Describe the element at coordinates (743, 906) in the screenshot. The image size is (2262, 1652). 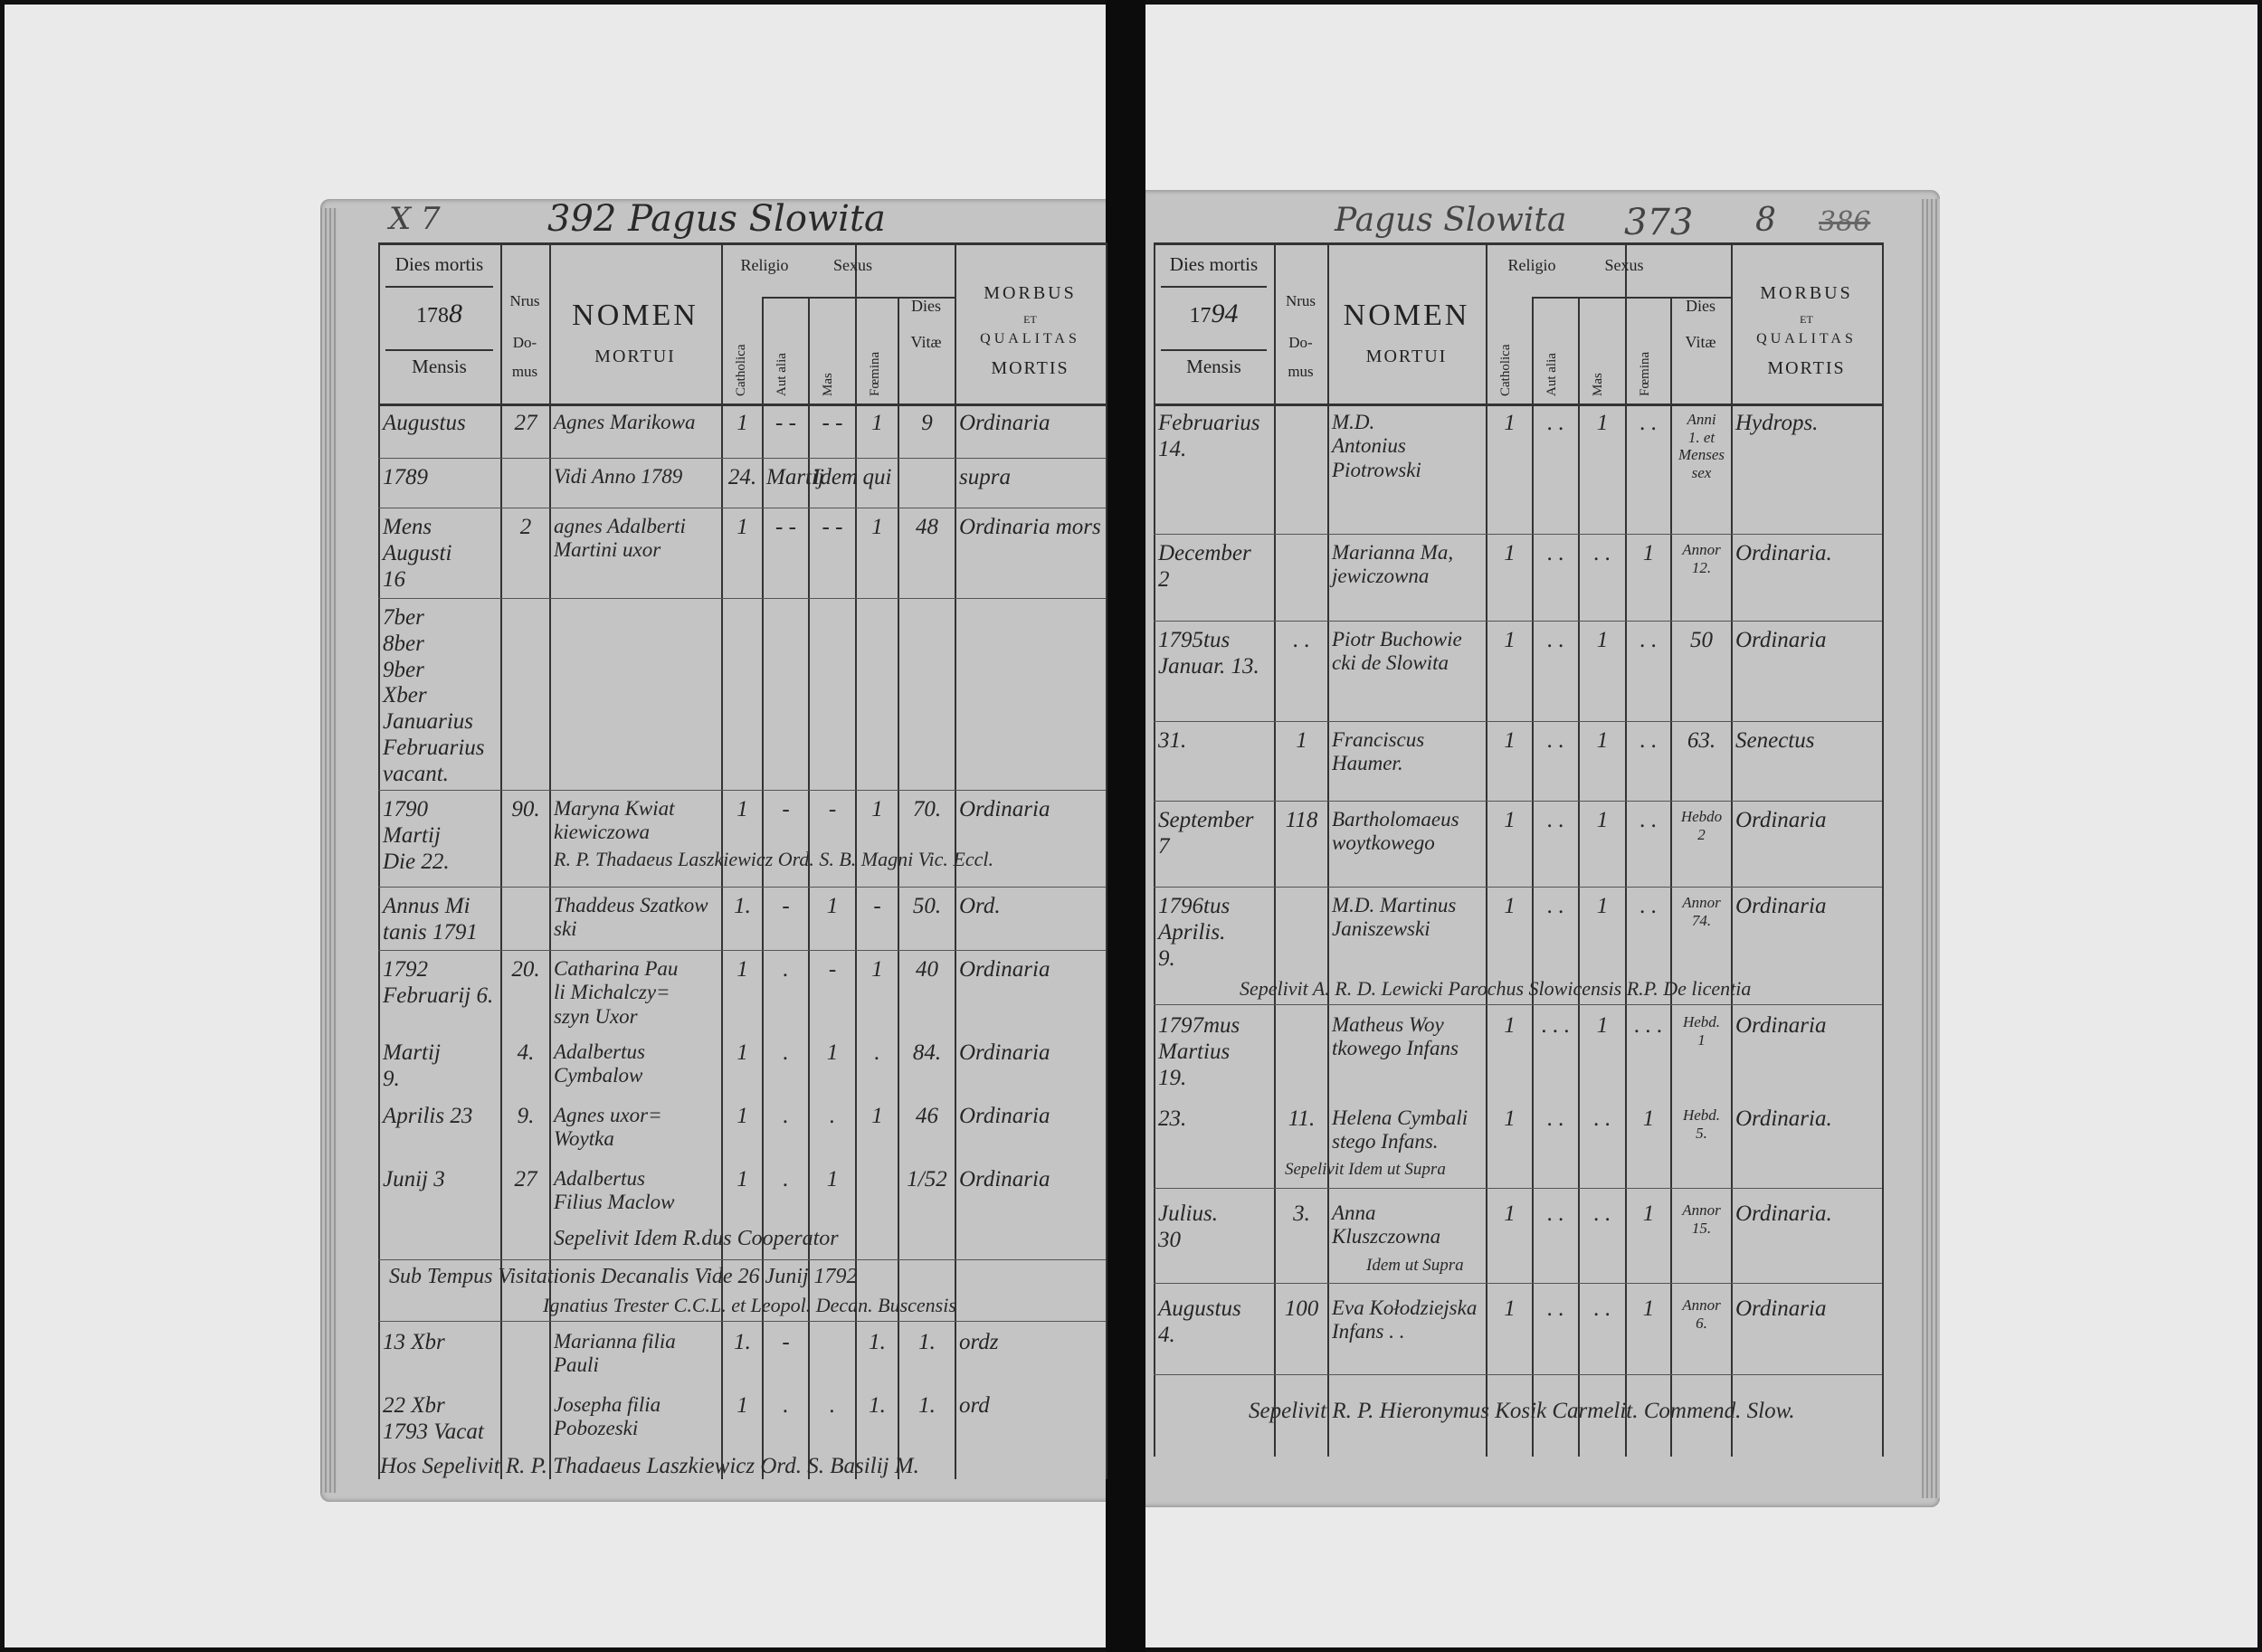
I see `cell-catholica: 1.` at that location.